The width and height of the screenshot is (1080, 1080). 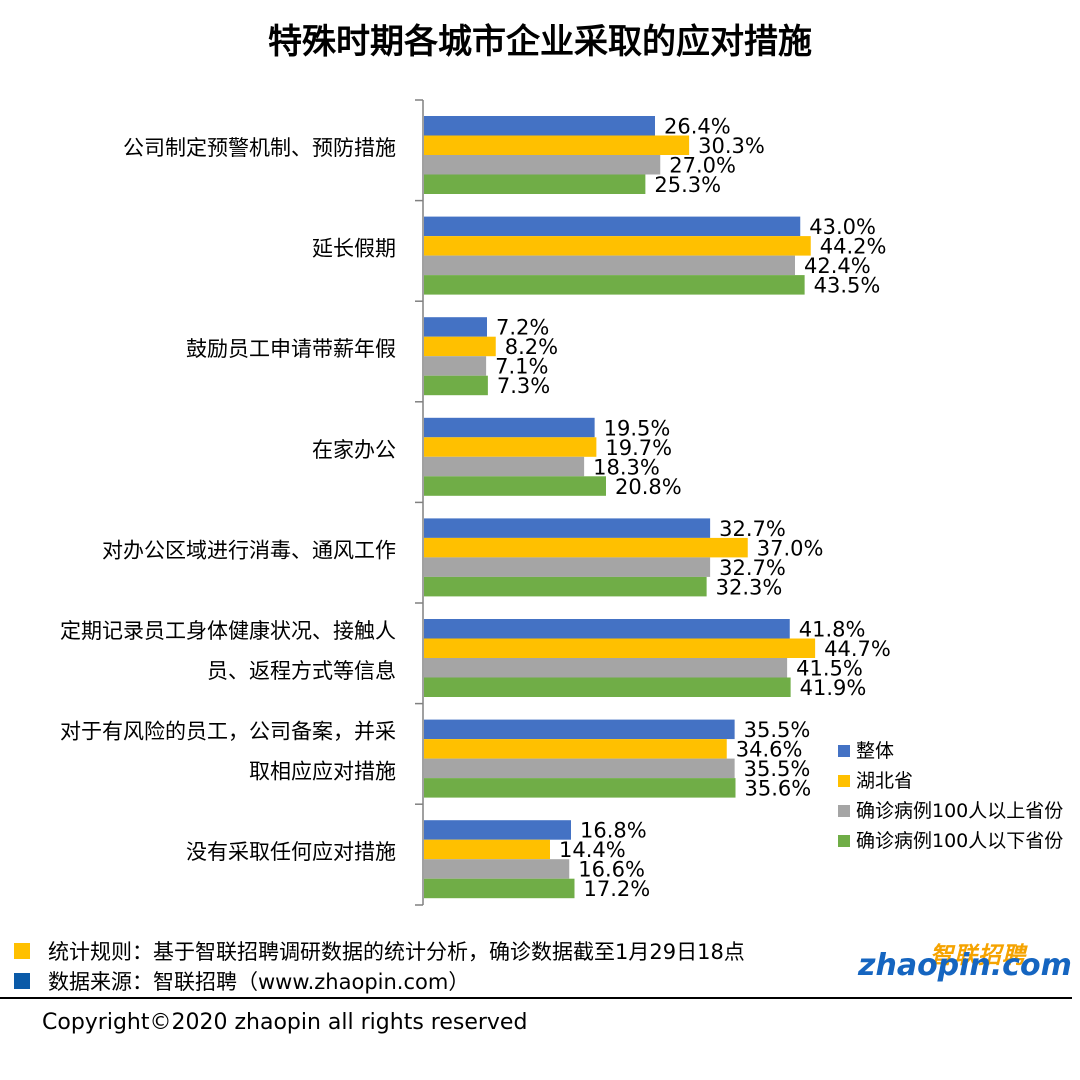 I want to click on category-label: 在家办公, so click(x=354, y=450).